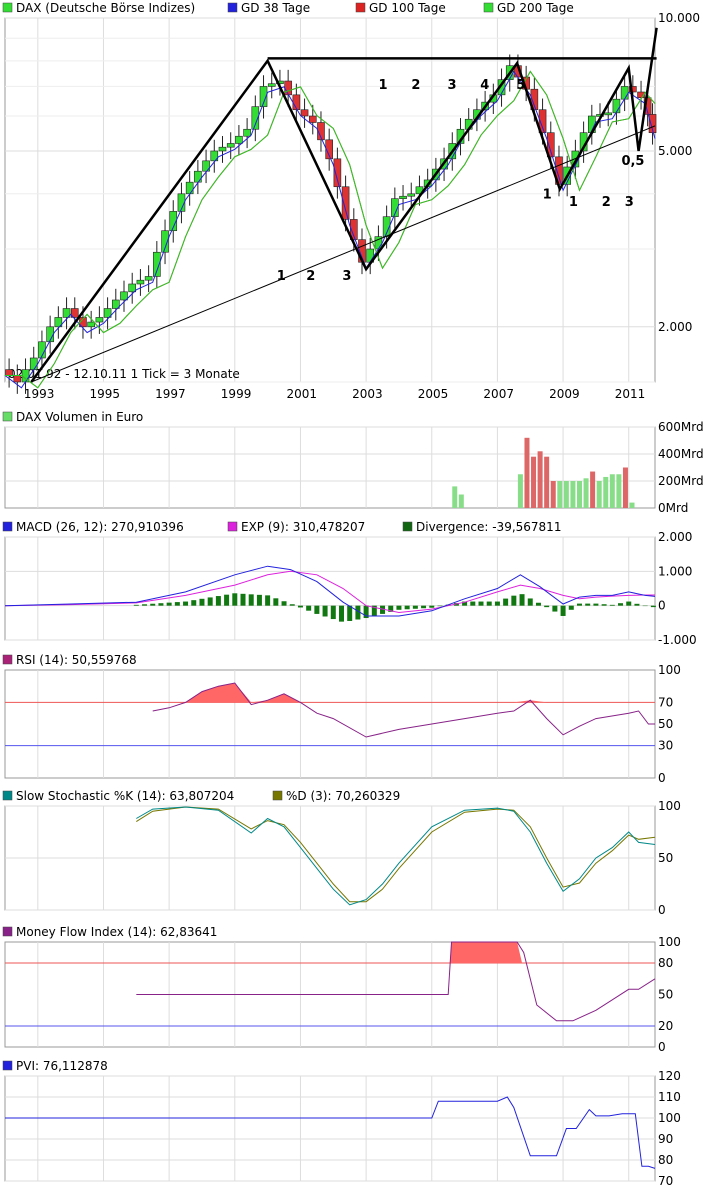 The height and width of the screenshot is (1193, 708). I want to click on y-tick-label: 30, so click(665, 746).